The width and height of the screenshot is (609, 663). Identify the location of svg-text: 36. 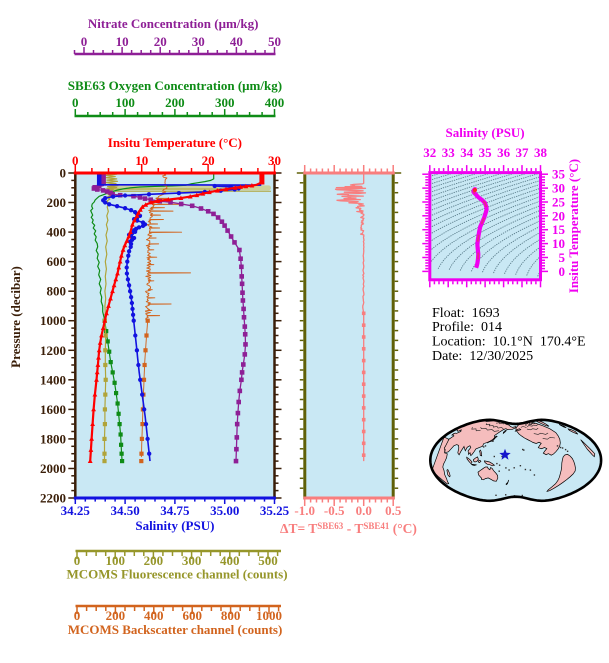
(504, 152).